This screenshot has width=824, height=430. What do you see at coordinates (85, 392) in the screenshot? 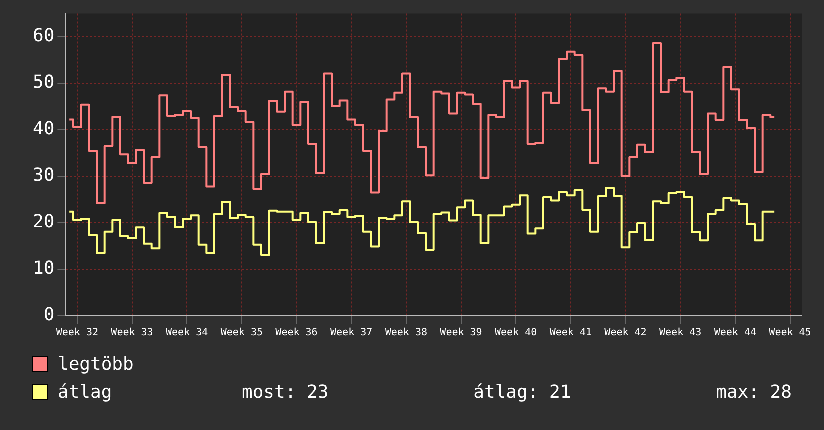
I see `legend-label: átlag` at bounding box center [85, 392].